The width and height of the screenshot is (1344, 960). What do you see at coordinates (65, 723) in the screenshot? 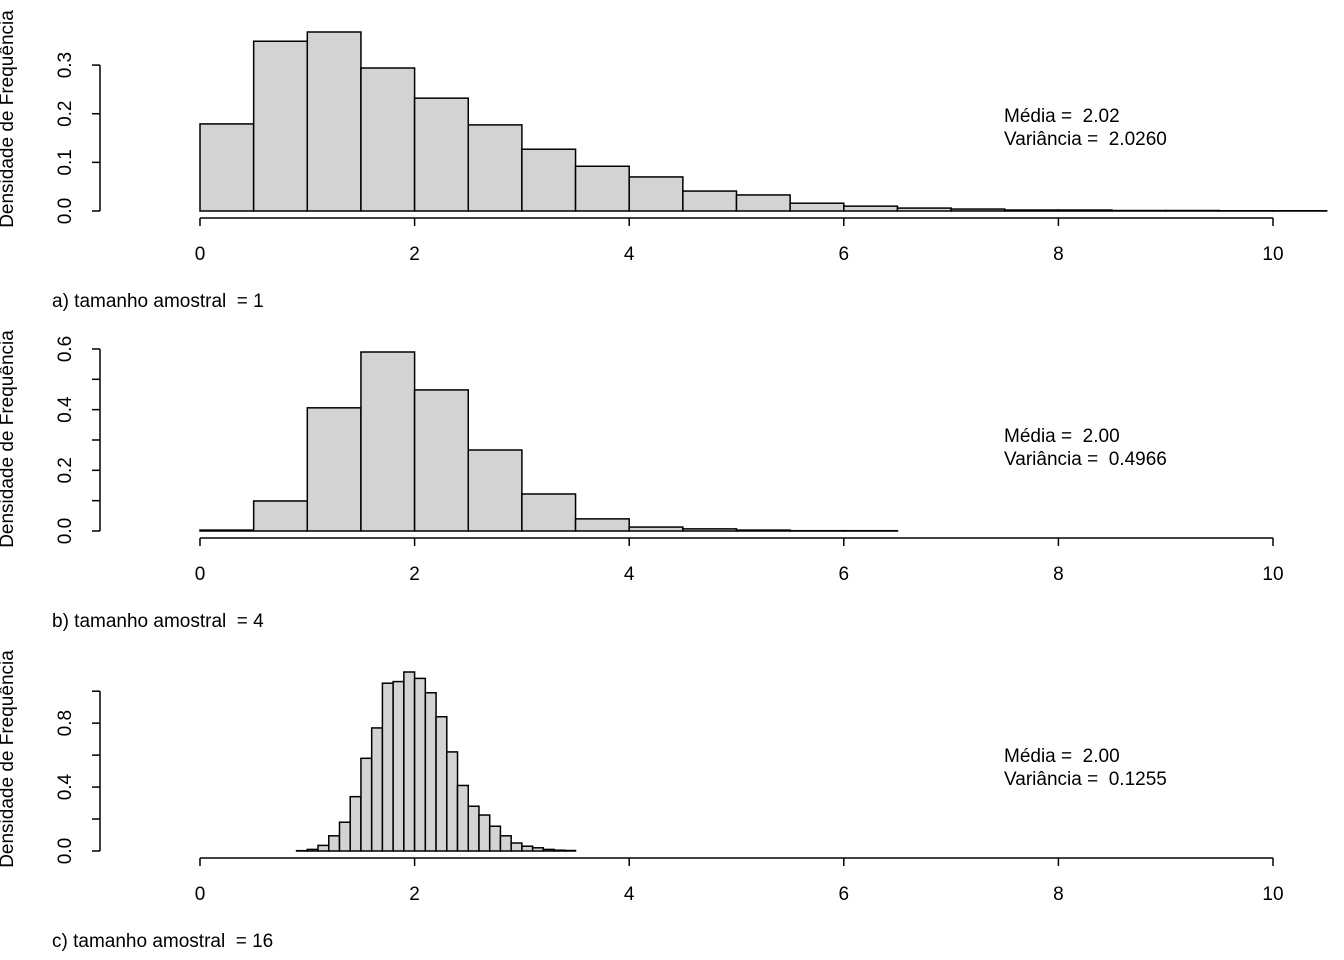
I see `y-tick-label: 0.8` at bounding box center [65, 723].